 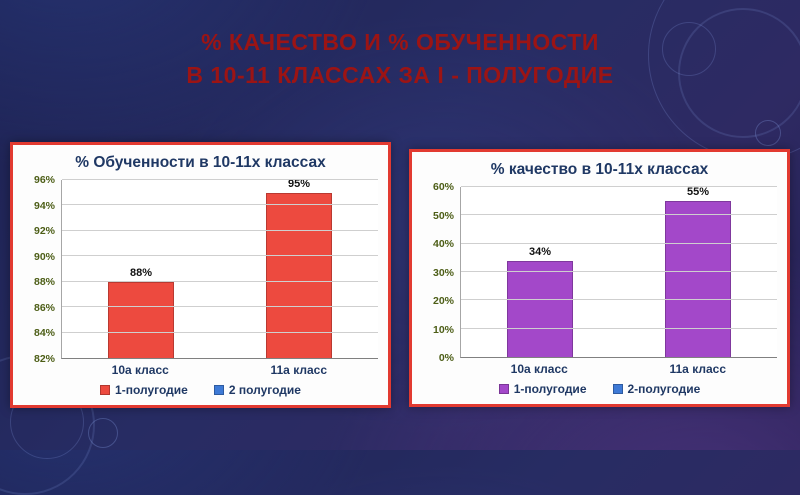 What do you see at coordinates (443, 301) in the screenshot?
I see `y-tick-label: 20%` at bounding box center [443, 301].